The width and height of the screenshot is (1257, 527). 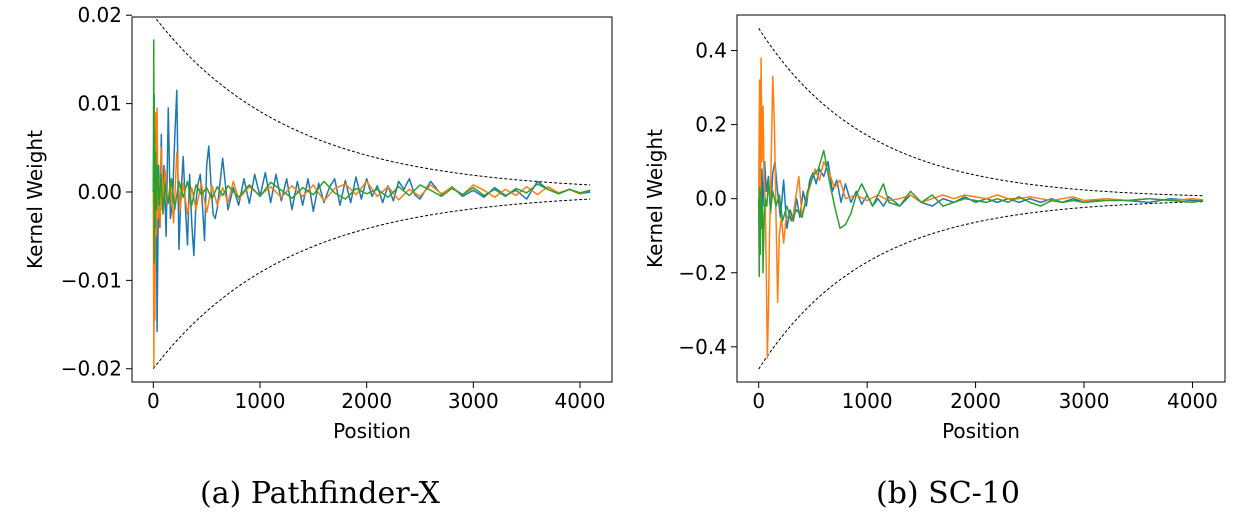 What do you see at coordinates (91, 369) in the screenshot?
I see `y-tick-label: −0.02` at bounding box center [91, 369].